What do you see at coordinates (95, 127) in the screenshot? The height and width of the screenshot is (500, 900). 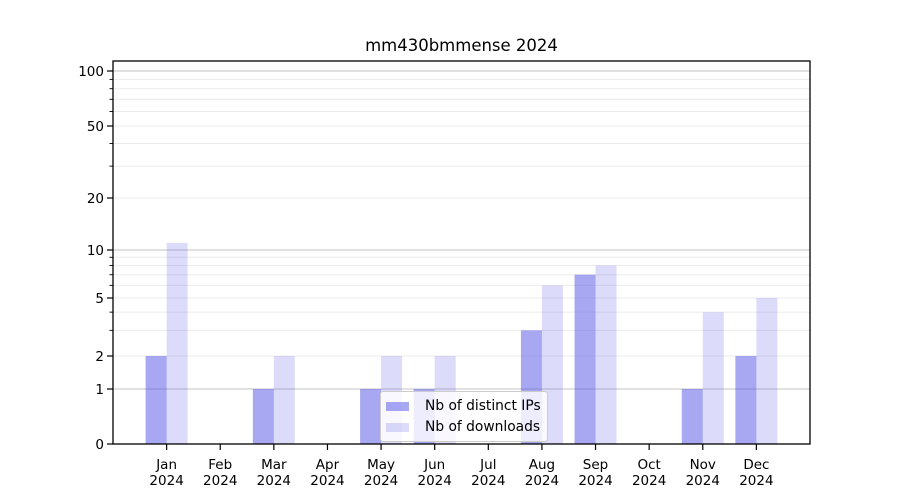 I see `y-tick-label-50: 50` at bounding box center [95, 127].